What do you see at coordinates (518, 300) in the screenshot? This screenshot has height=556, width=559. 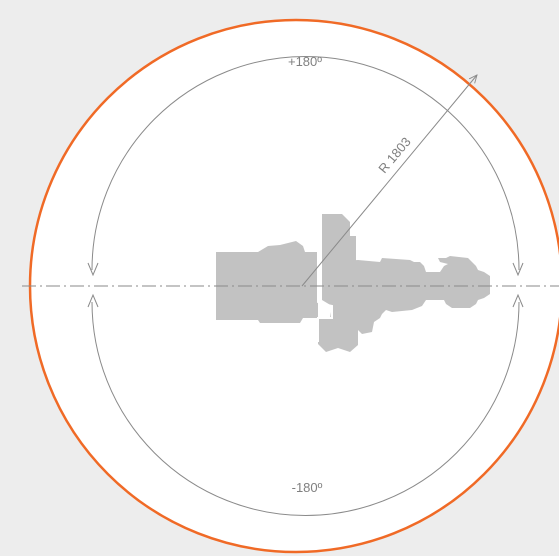 I see `arrow-right-up-icon` at bounding box center [518, 300].